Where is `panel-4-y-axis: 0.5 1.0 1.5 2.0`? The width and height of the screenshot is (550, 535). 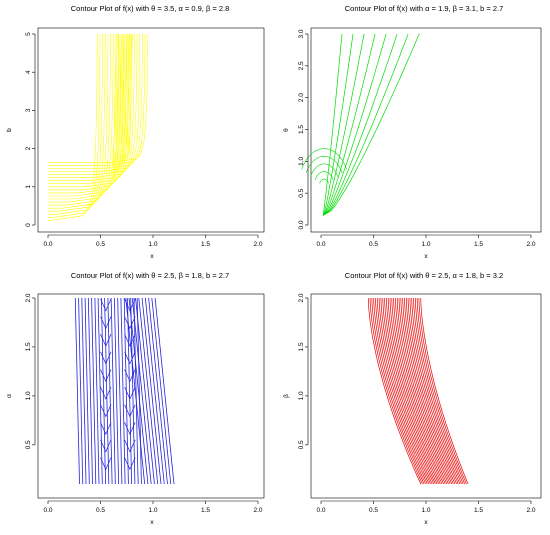 panel-4-y-axis: 0.5 1.0 1.5 2.0 is located at coordinates (303, 371).